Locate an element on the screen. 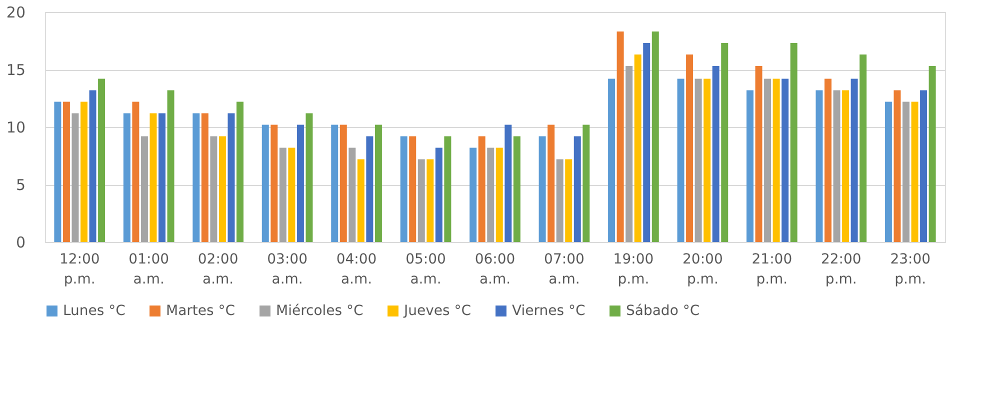 This screenshot has width=994, height=416. legend-label: Miércoles °C is located at coordinates (320, 311).